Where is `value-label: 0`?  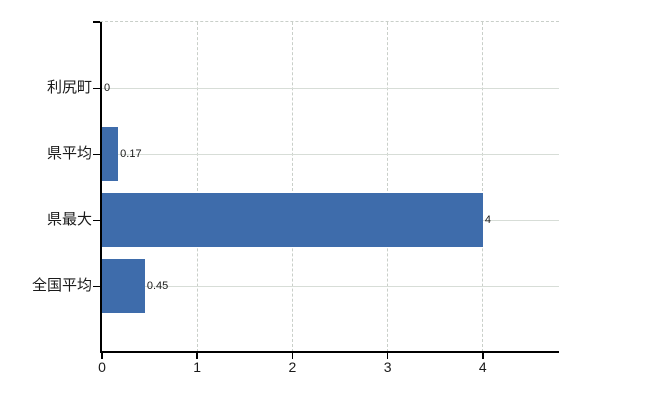
value-label: 0 is located at coordinates (107, 88).